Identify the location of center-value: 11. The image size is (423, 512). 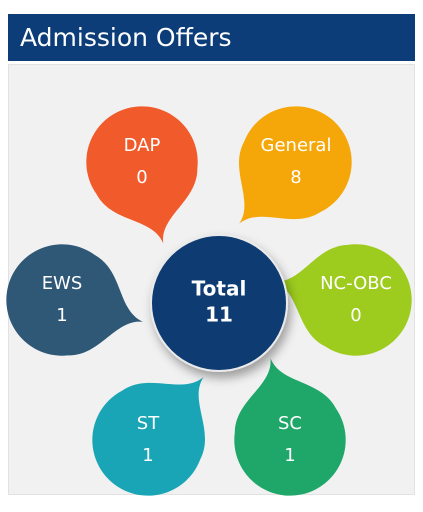
(219, 315).